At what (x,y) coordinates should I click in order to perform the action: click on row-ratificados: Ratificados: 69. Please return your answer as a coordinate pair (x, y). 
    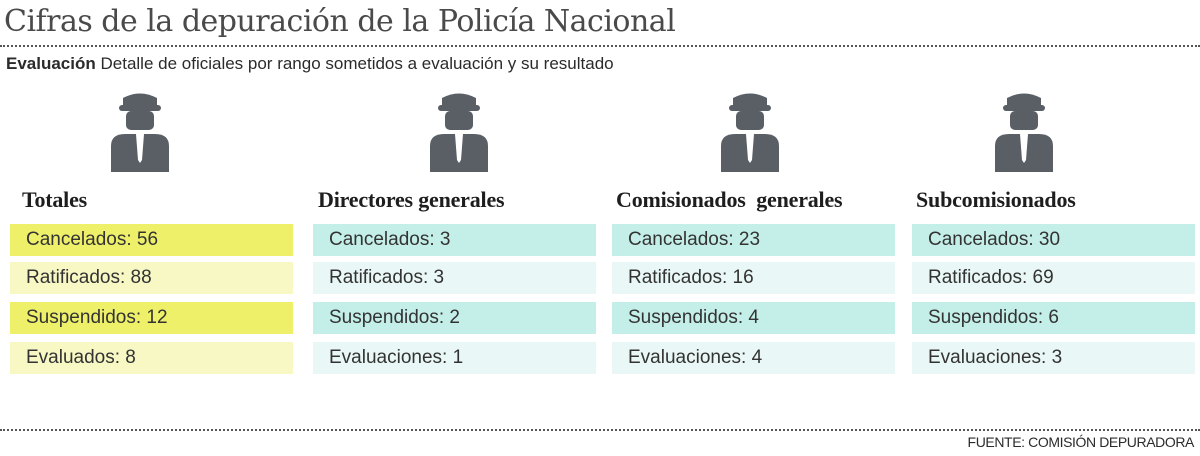
    Looking at the image, I should click on (1053, 278).